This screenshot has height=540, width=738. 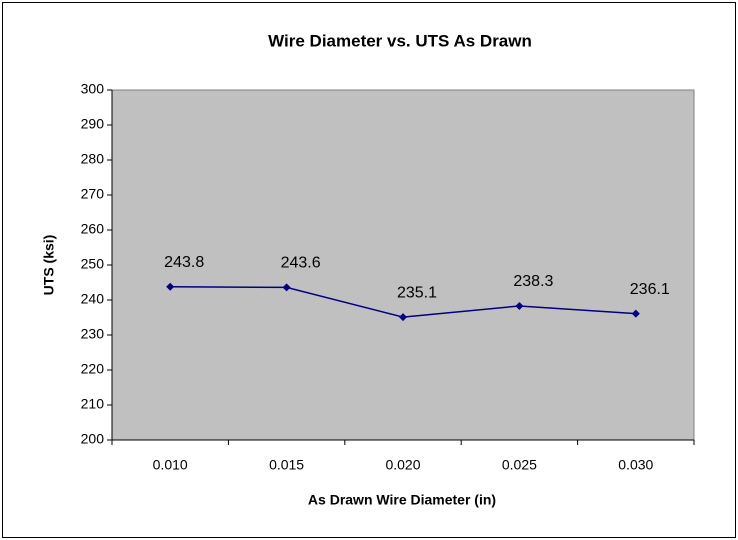 I want to click on chart-title: Wire Diameter vs. UTS As Drawn, so click(x=400, y=40).